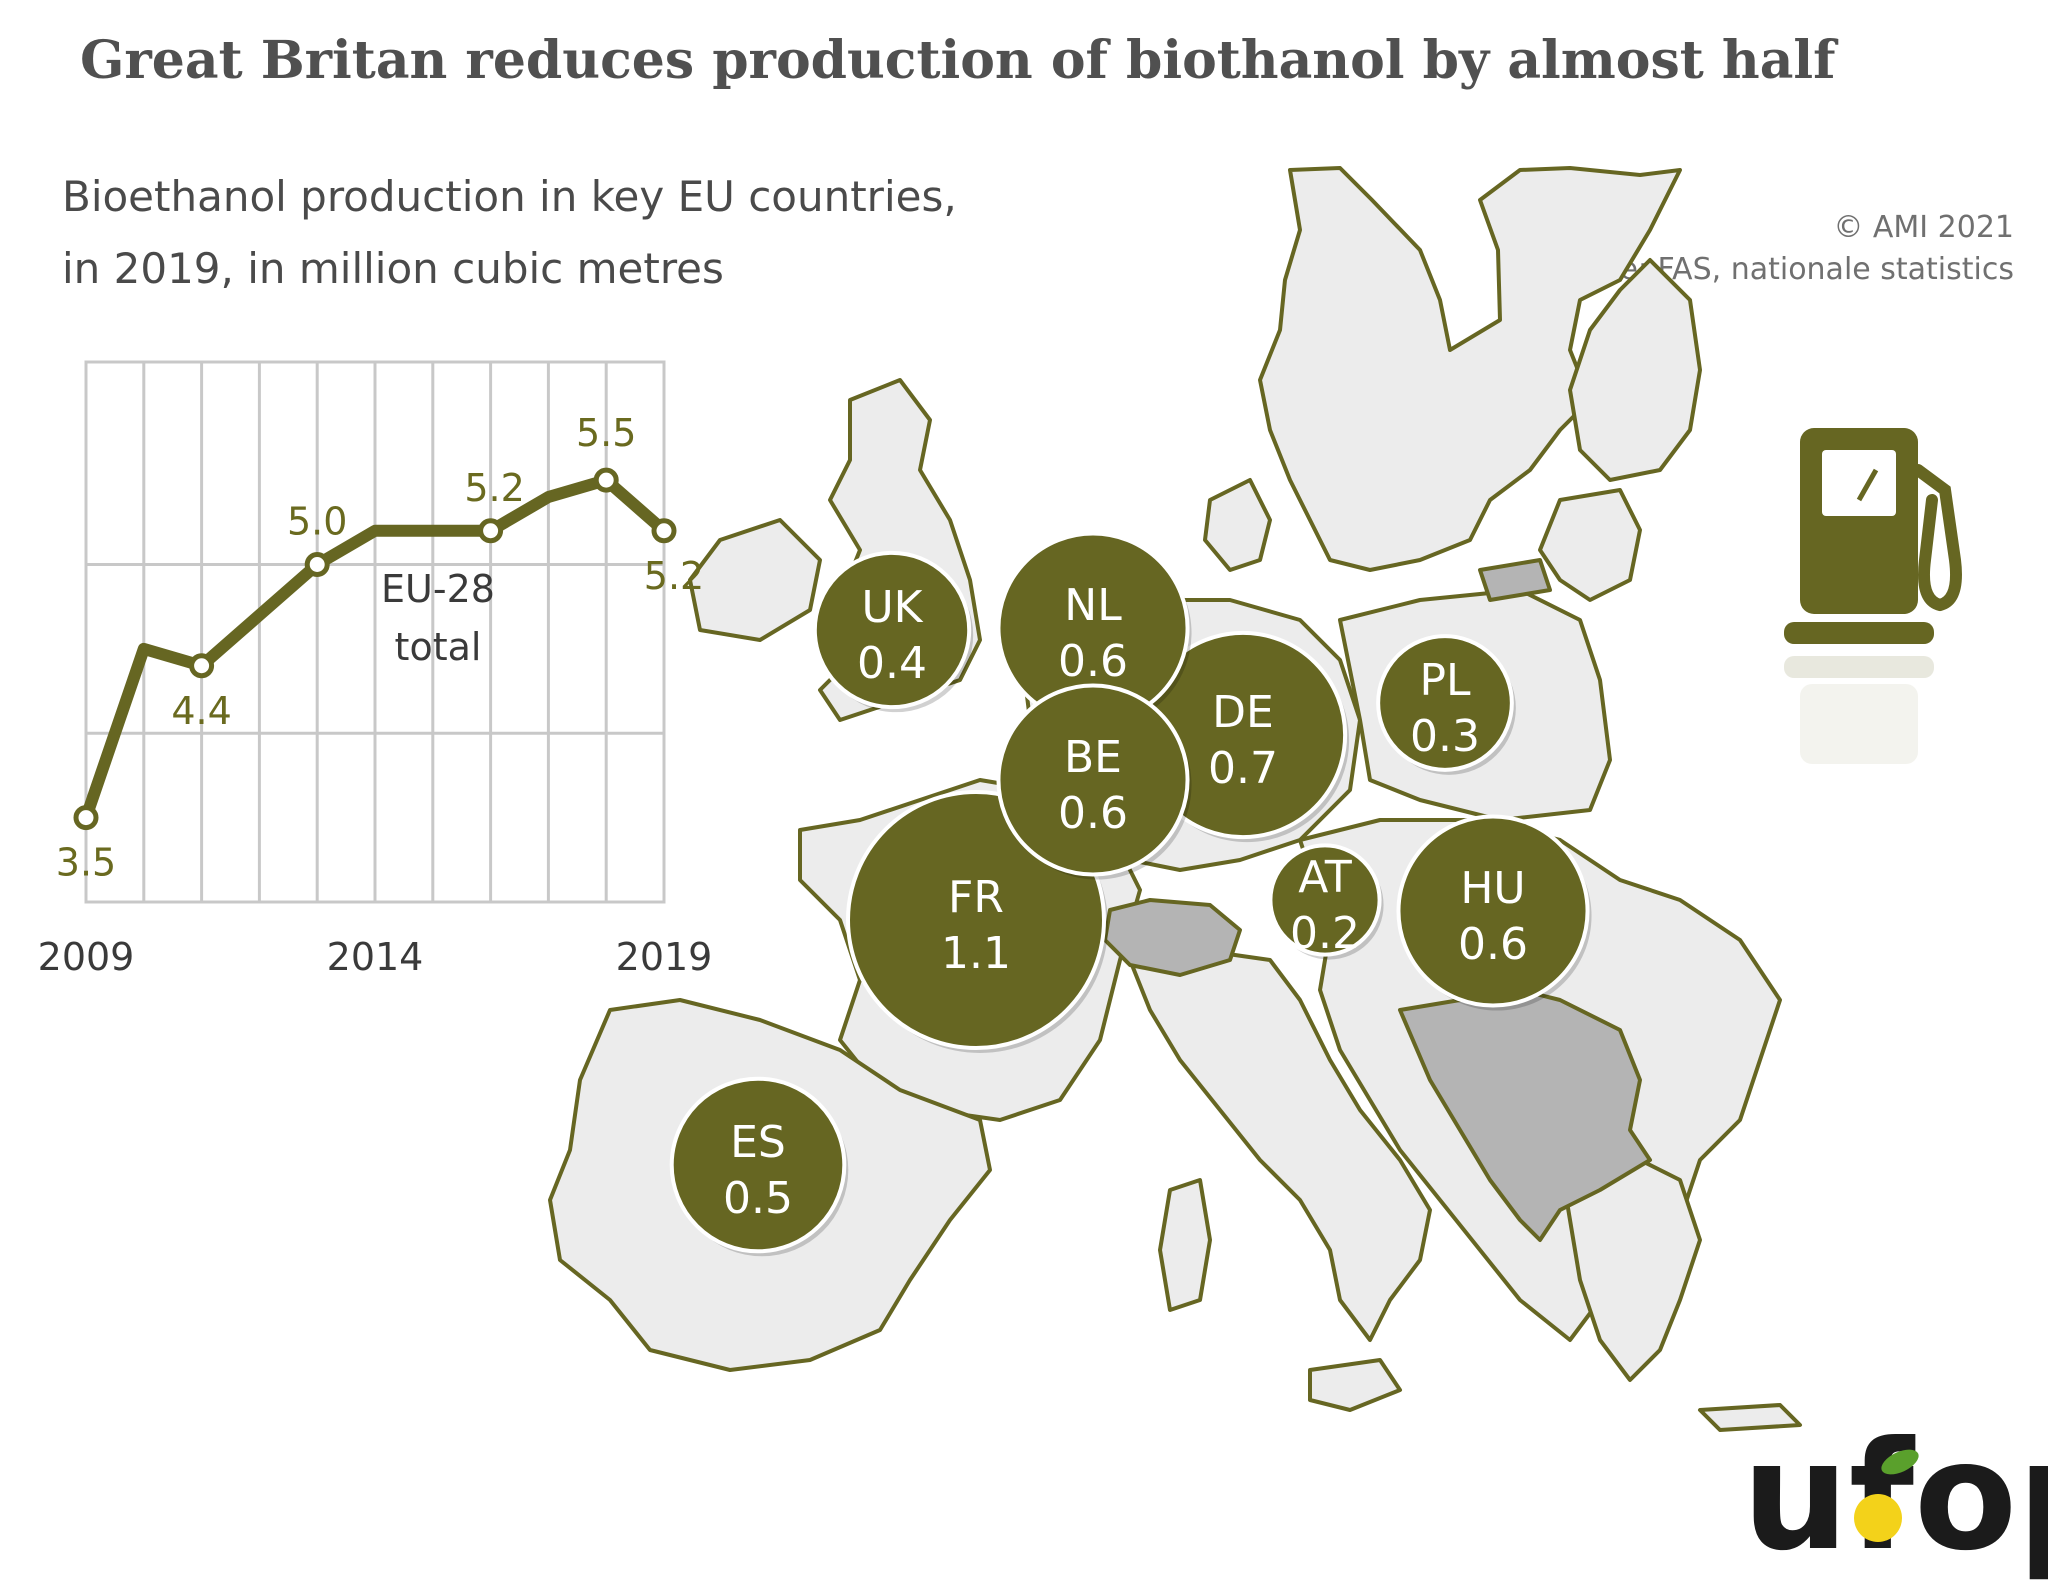 The image size is (2048, 1584). Describe the element at coordinates (1750, 1417) in the screenshot. I see `map-crete` at that location.